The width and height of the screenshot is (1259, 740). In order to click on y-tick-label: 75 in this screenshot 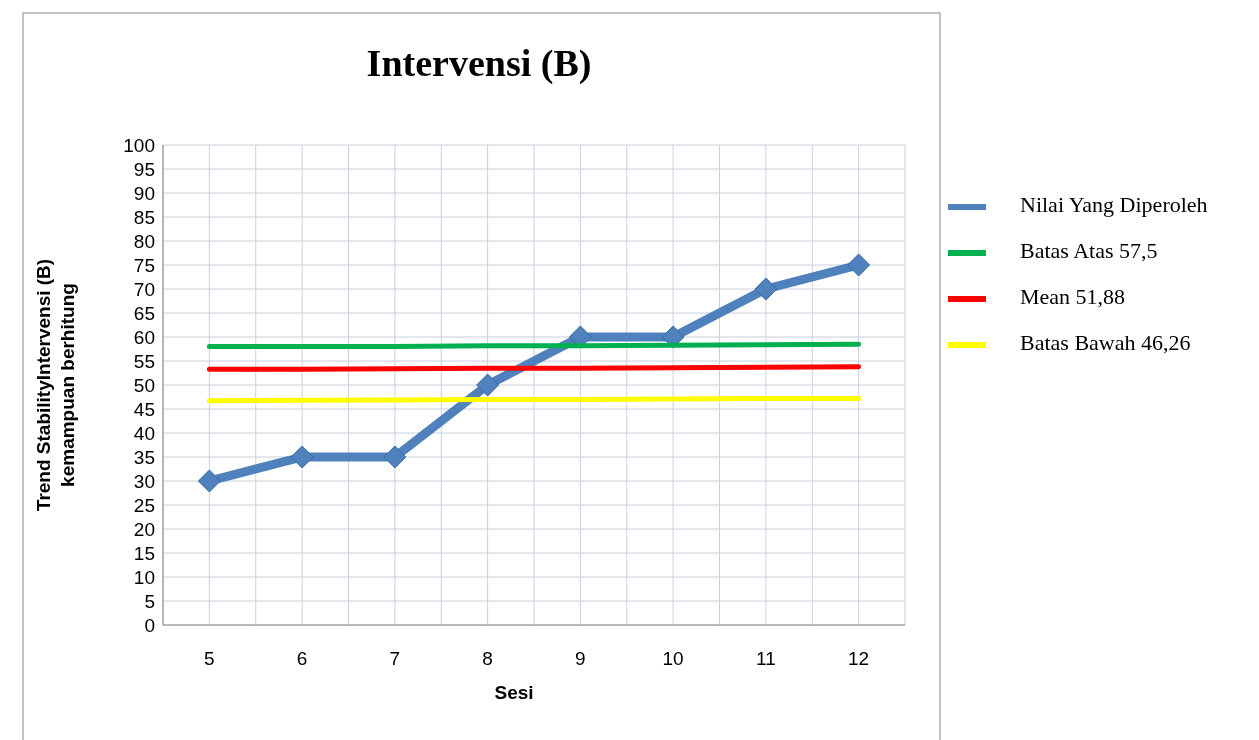, I will do `click(144, 265)`.